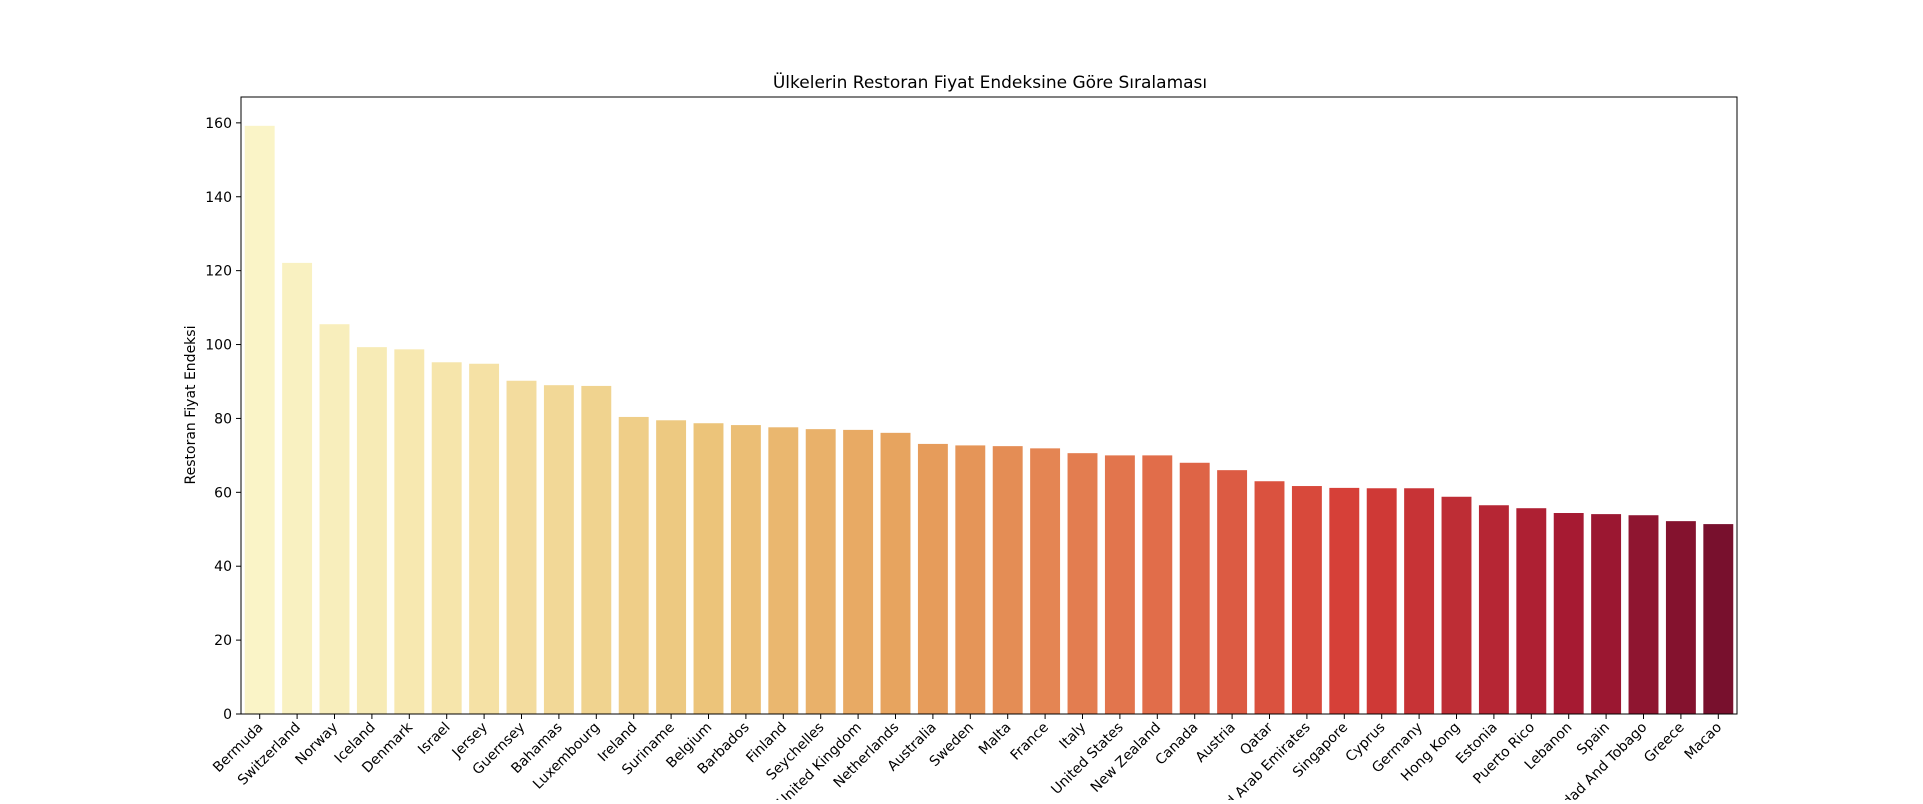 This screenshot has height=804, width=1923. I want to click on bar-finland, so click(783, 570).